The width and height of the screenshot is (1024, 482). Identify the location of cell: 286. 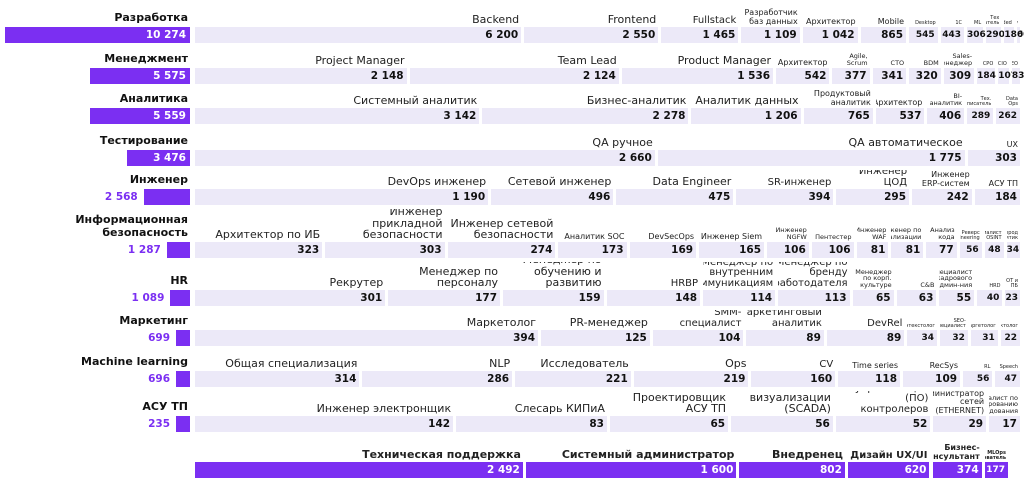
(437, 379).